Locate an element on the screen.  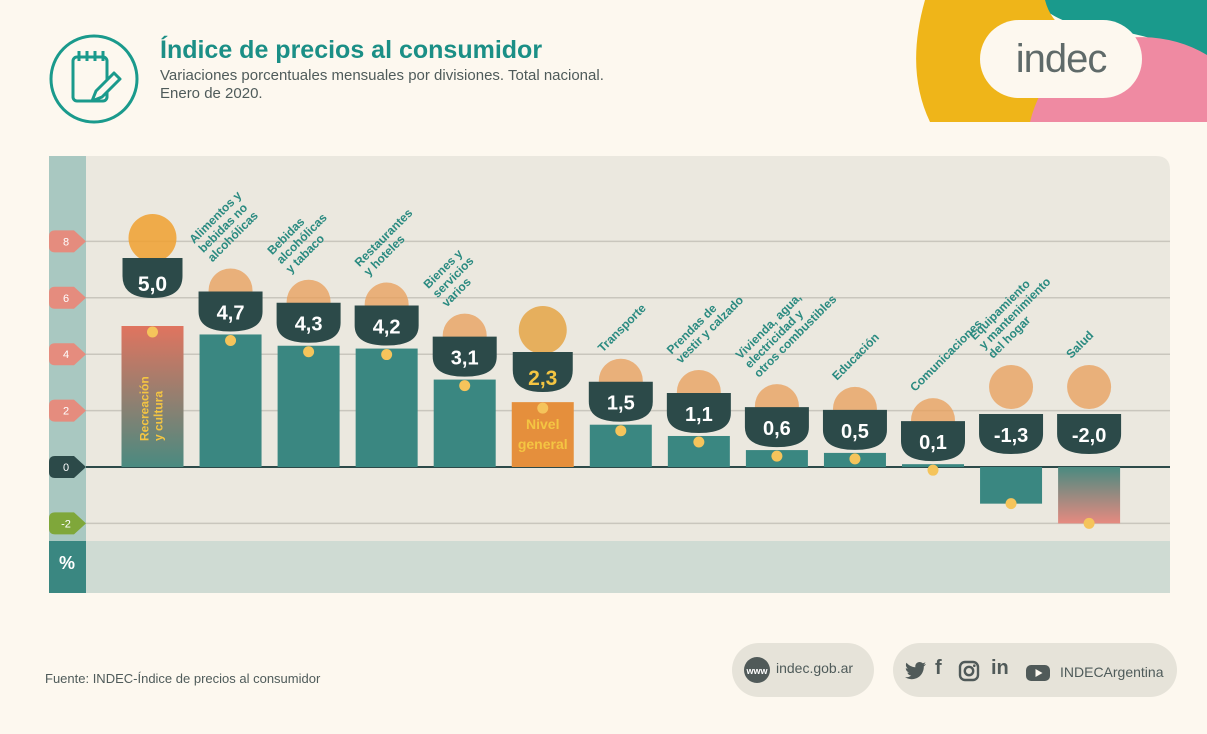
indec-logo: indec is located at coordinates (1061, 59).